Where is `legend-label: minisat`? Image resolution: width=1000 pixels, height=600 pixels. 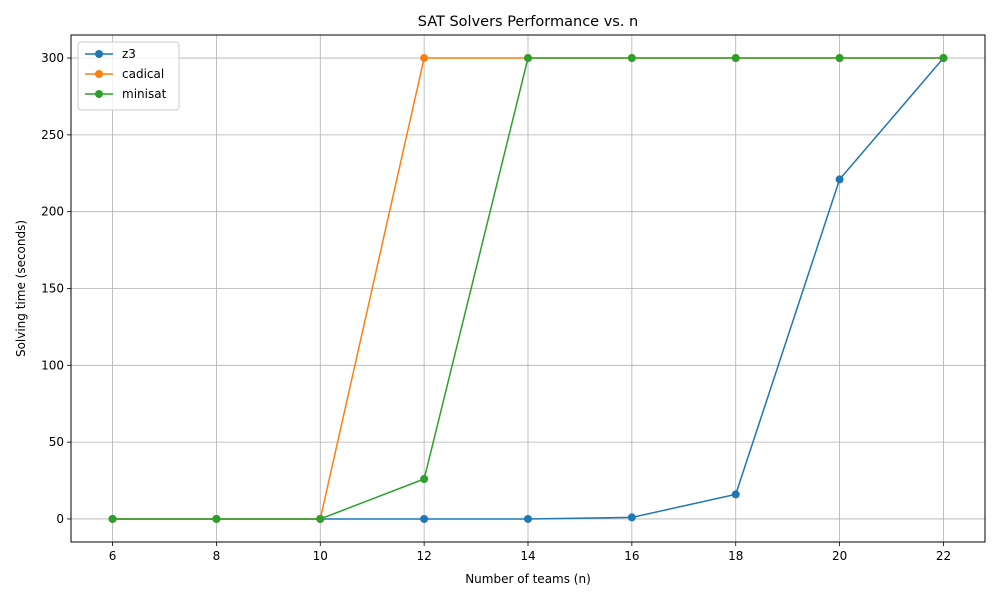
legend-label: minisat is located at coordinates (144, 94).